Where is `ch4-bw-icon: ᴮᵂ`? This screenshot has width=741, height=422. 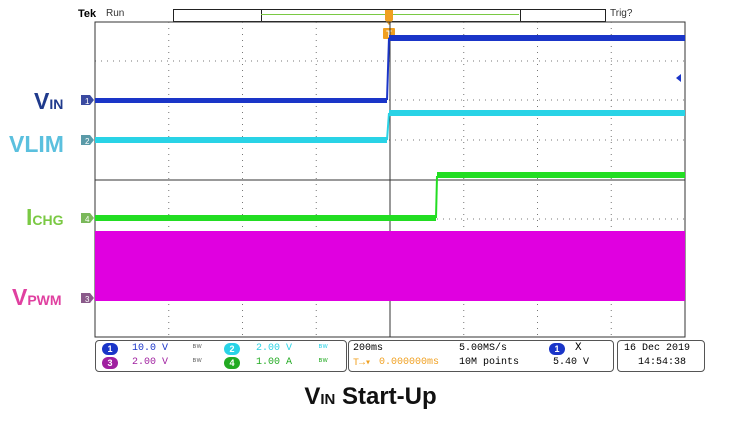
ch4-bw-icon: ᴮᵂ is located at coordinates (323, 362).